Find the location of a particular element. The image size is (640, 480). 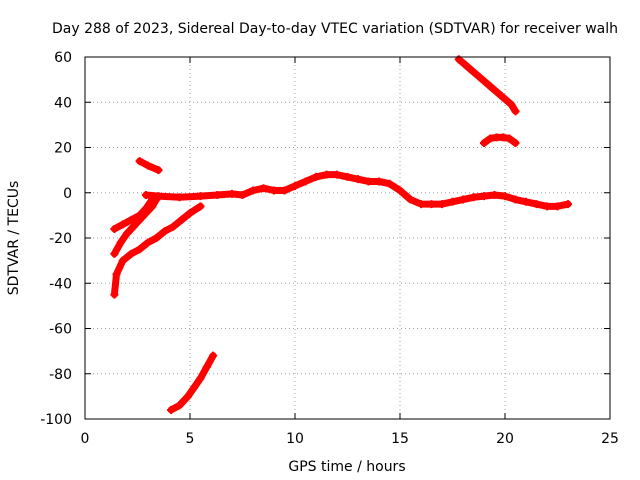

y-tick-label: -80 is located at coordinates (60, 375).